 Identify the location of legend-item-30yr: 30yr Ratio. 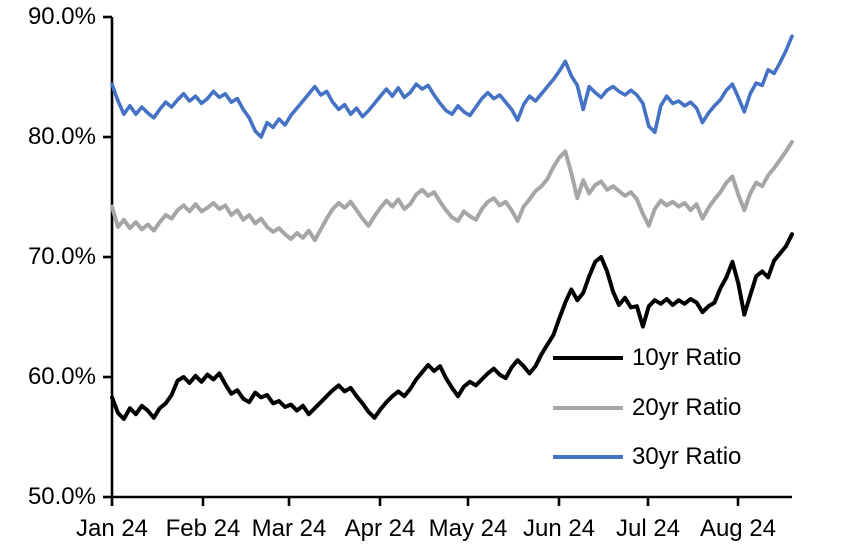
(647, 457).